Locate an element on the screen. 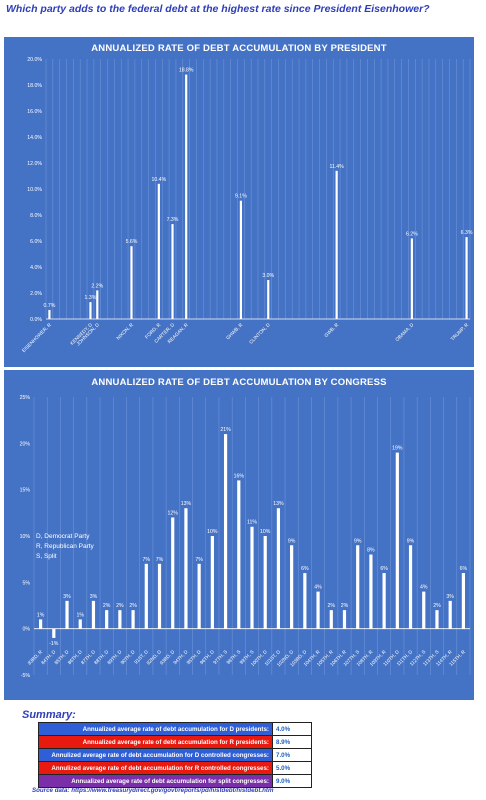 The height and width of the screenshot is (800, 486). y-tick-label: 20.0% is located at coordinates (34, 60).